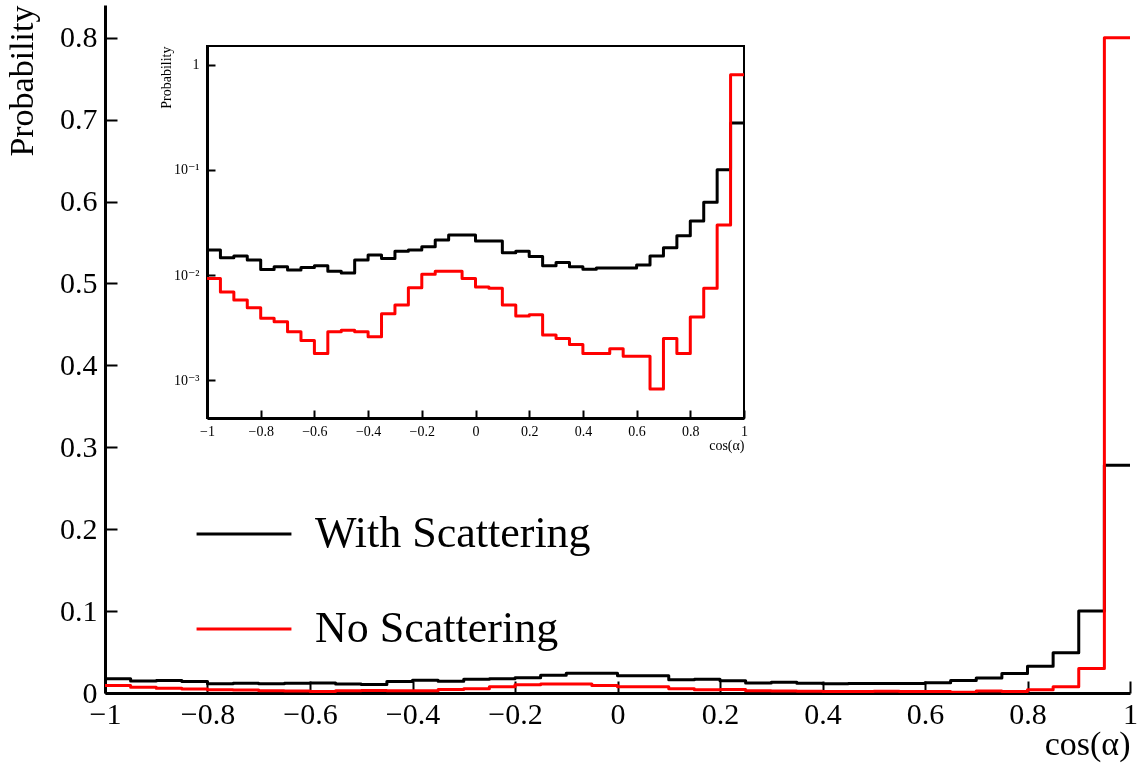 The width and height of the screenshot is (1137, 767). I want to click on y-tick-label: 10⁻¹, so click(186, 170).